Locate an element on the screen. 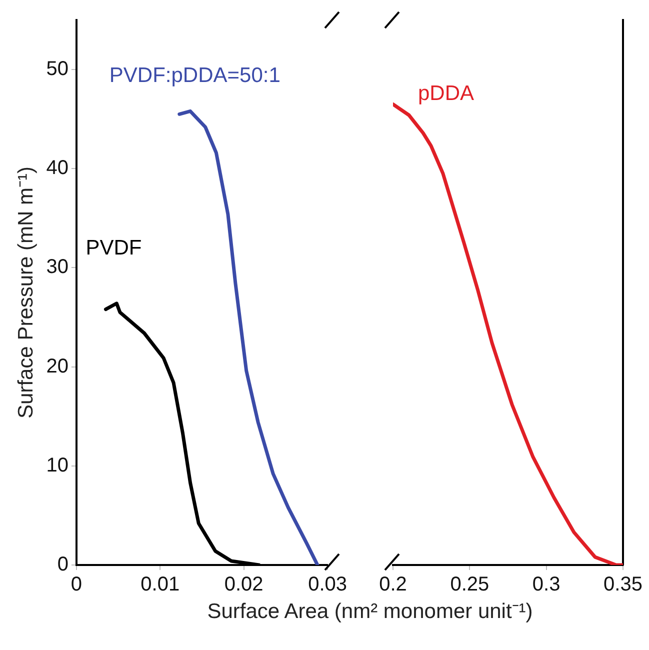 The image size is (649, 650). x-tick-label: 0.3 is located at coordinates (546, 585).